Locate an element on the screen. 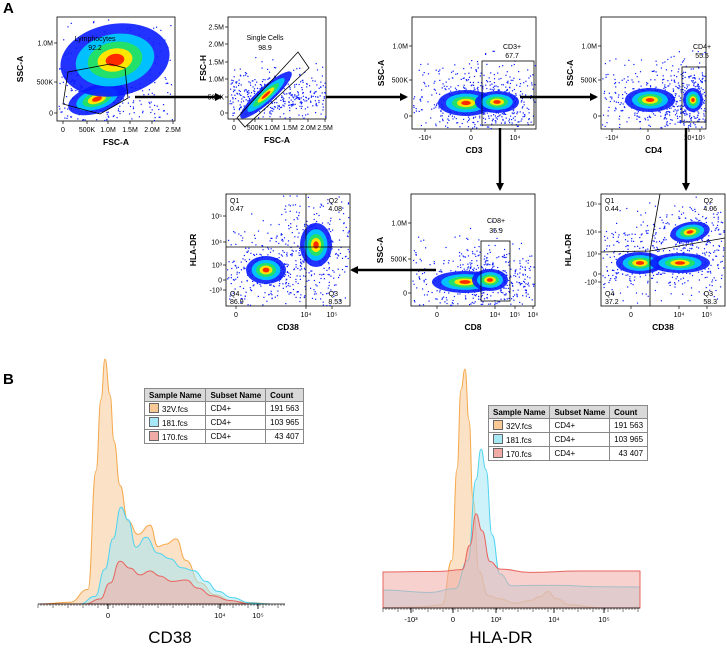 This screenshot has width=727, height=650. quadrant-value: 58.3 is located at coordinates (710, 302).